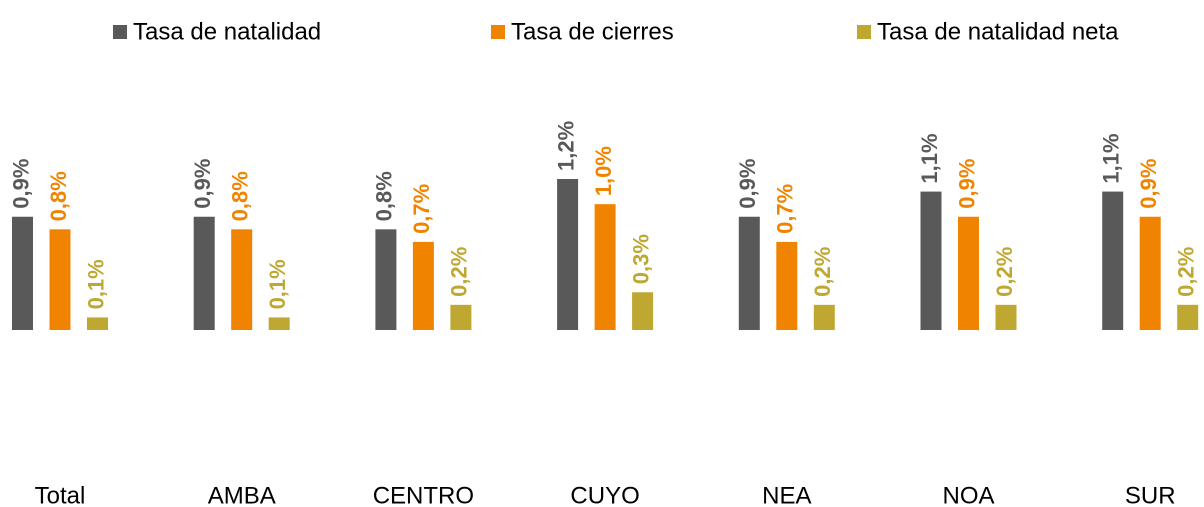 Image resolution: width=1204 pixels, height=507 pixels. I want to click on x-tick-label: NOA, so click(968, 494).